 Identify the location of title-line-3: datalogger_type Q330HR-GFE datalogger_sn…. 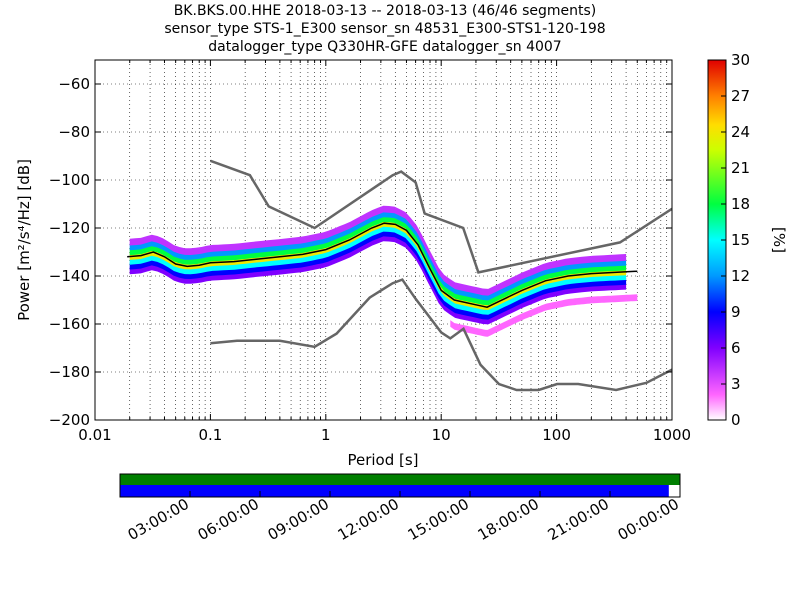
(385, 47).